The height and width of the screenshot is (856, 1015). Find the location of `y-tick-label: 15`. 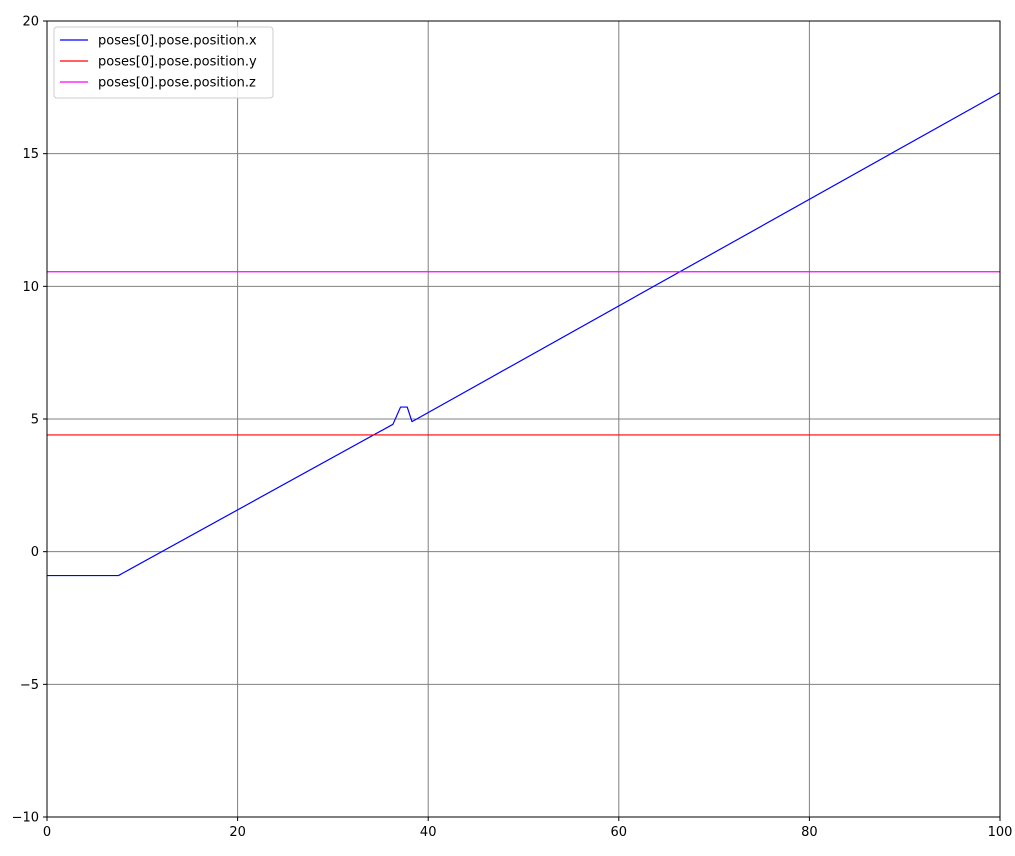

y-tick-label: 15 is located at coordinates (30, 154).